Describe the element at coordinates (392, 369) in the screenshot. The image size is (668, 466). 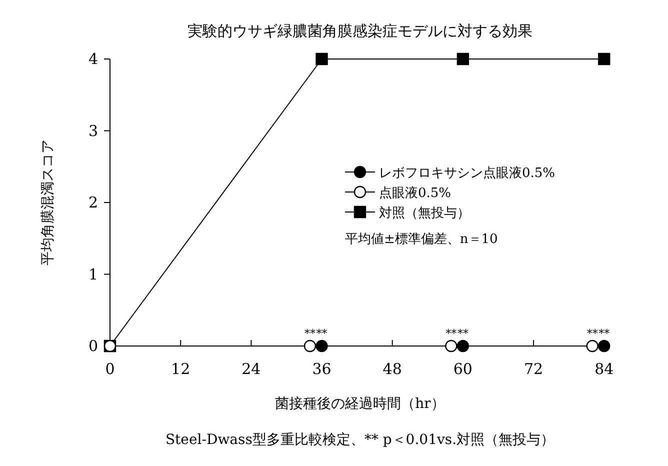
I see `x-tick-label: 48` at that location.